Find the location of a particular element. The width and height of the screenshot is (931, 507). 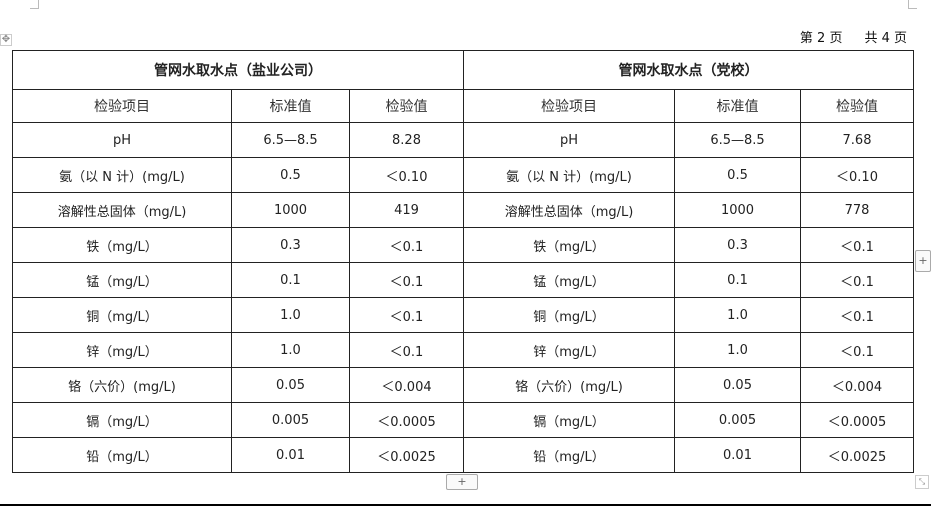

test-value-cell: 8.28 is located at coordinates (406, 140).